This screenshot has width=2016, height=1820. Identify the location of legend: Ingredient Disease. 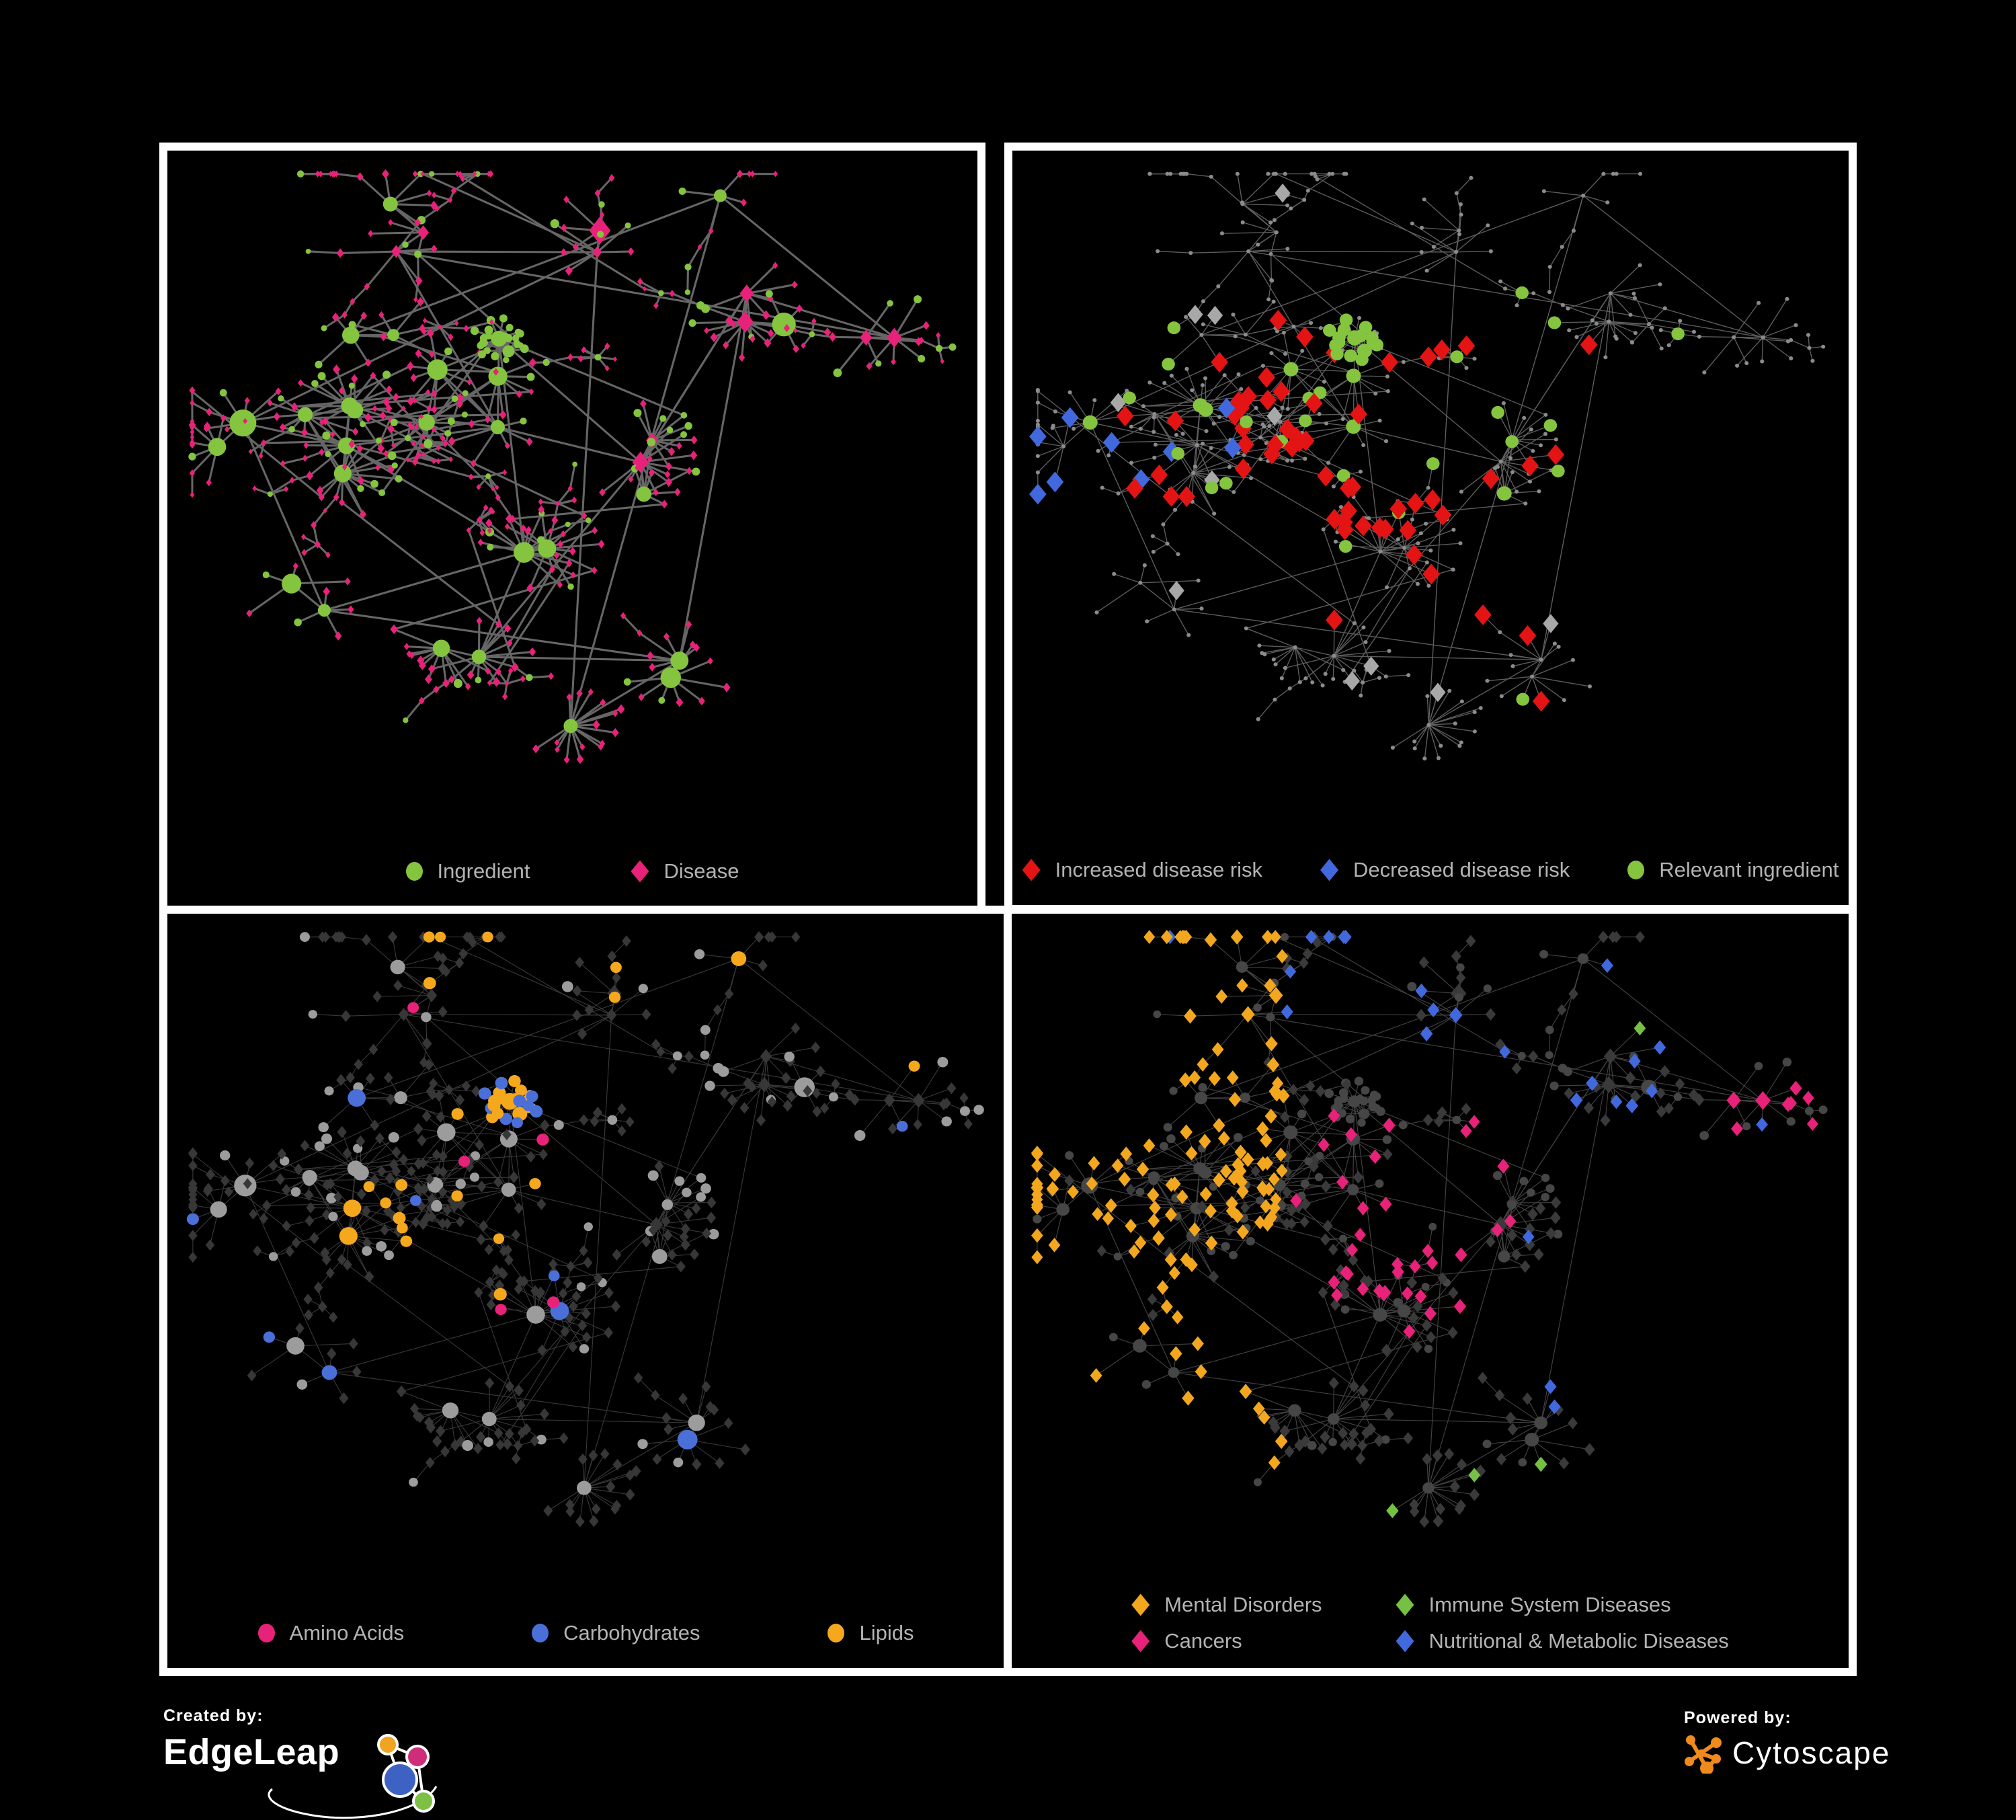
(572, 871).